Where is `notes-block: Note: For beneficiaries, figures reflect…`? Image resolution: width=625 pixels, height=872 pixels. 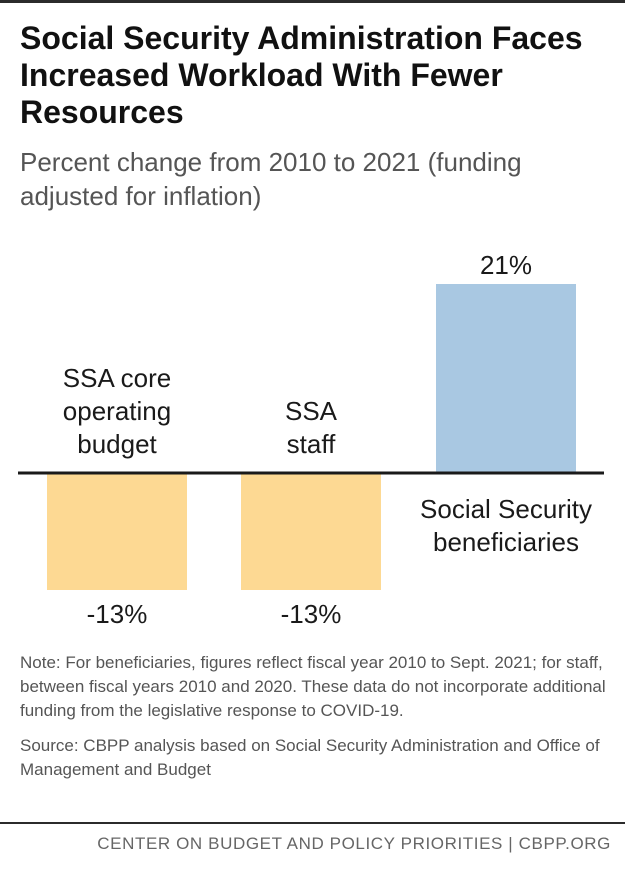 notes-block: Note: For beneficiaries, figures reflect… is located at coordinates (315, 716).